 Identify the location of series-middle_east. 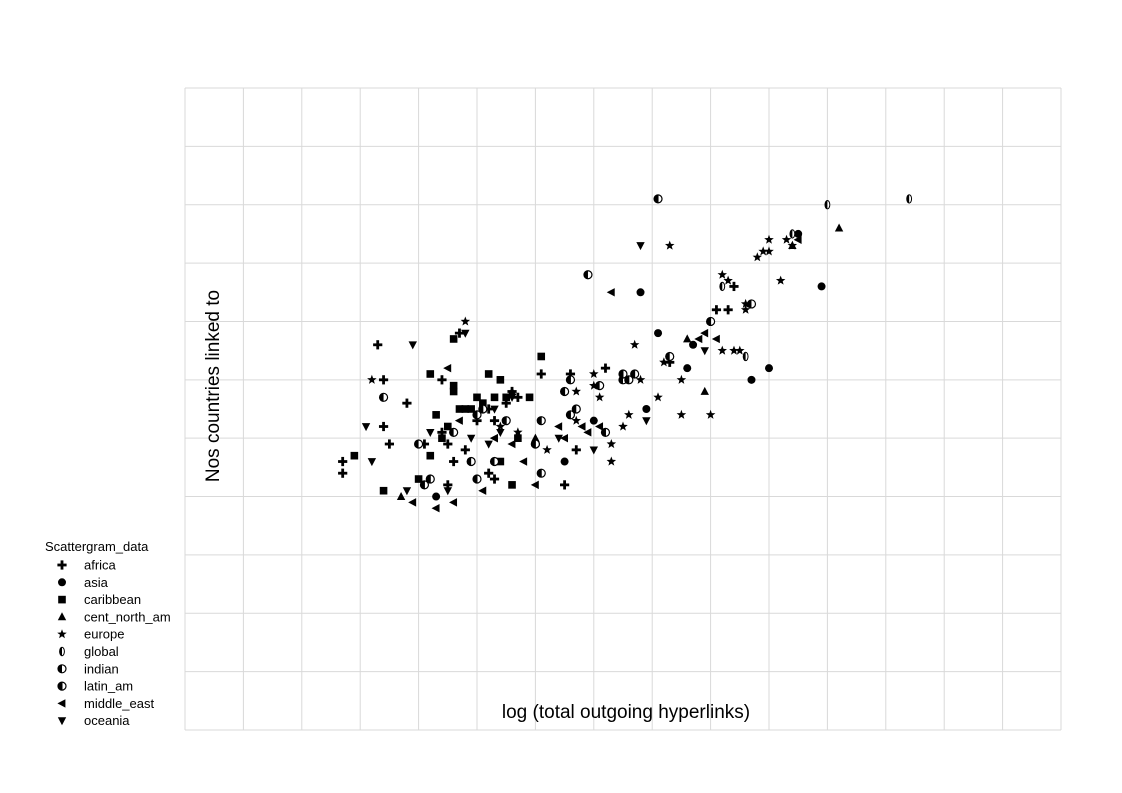
(605, 374).